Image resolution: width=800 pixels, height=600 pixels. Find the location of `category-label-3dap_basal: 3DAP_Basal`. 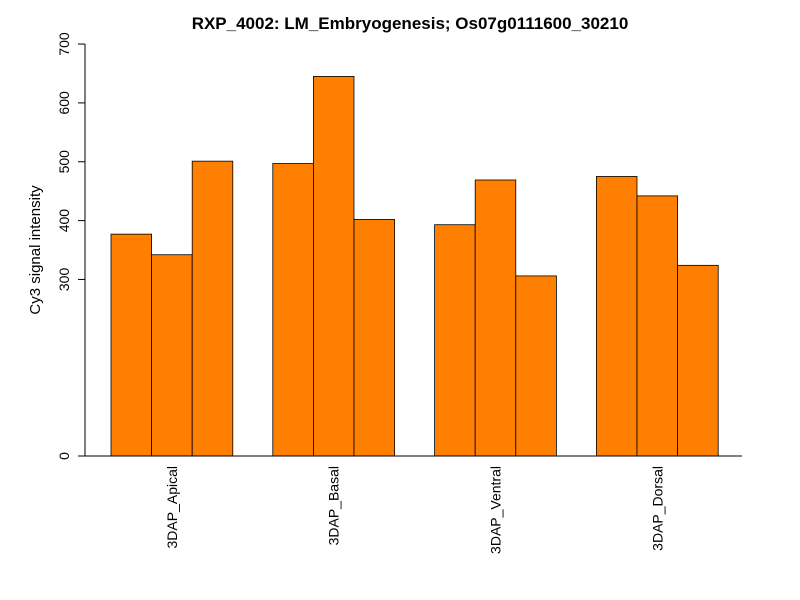

category-label-3dap_basal: 3DAP_Basal is located at coordinates (334, 505).